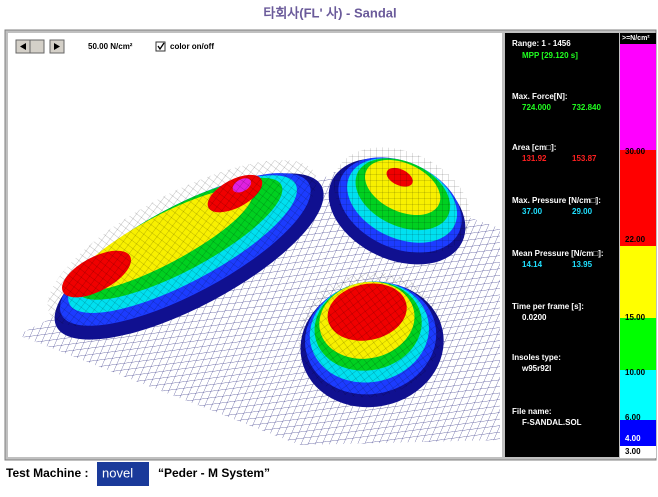 Image resolution: width=658 pixels, height=497 pixels. Describe the element at coordinates (534, 158) in the screenshot. I see `field-value: 131.92` at that location.